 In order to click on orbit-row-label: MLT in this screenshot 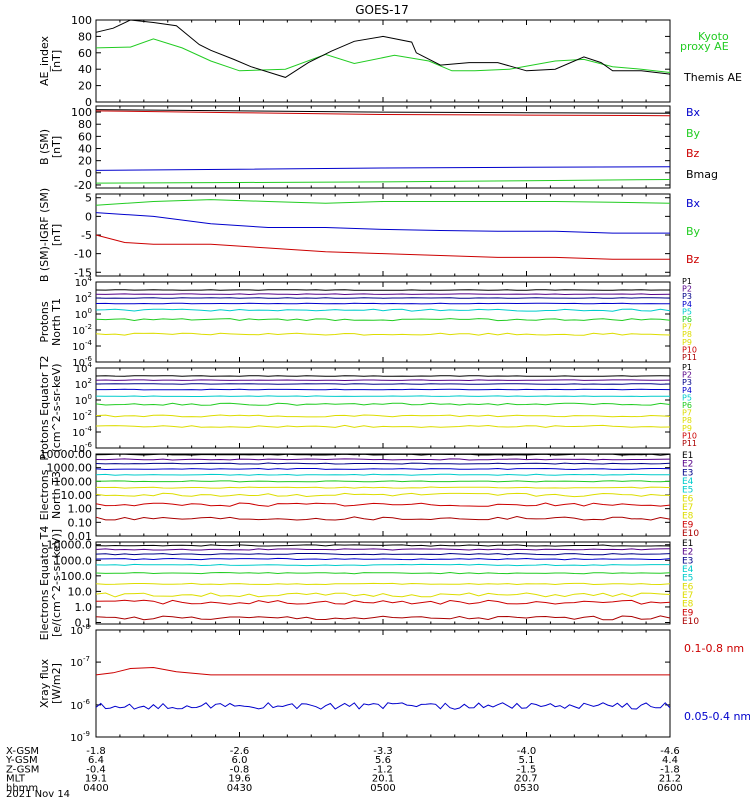, I will do `click(16, 779)`.